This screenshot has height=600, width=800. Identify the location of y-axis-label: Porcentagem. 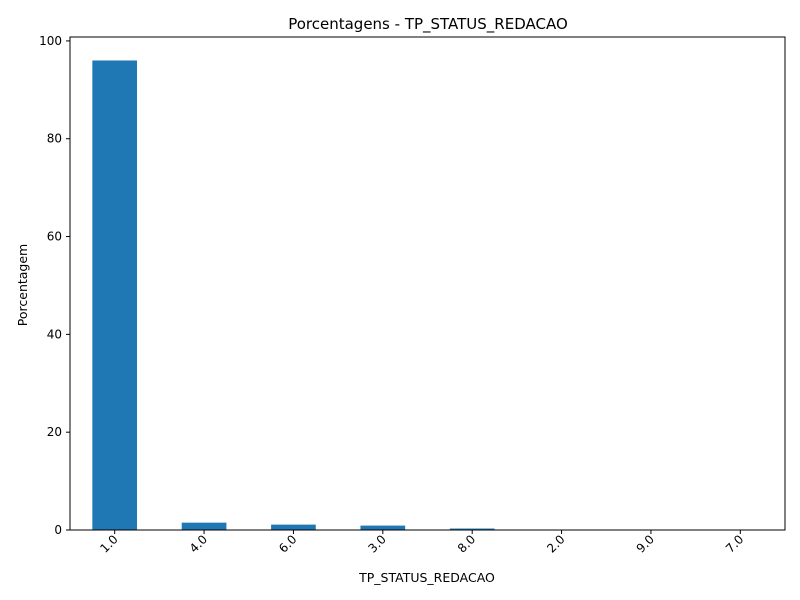
(22, 285).